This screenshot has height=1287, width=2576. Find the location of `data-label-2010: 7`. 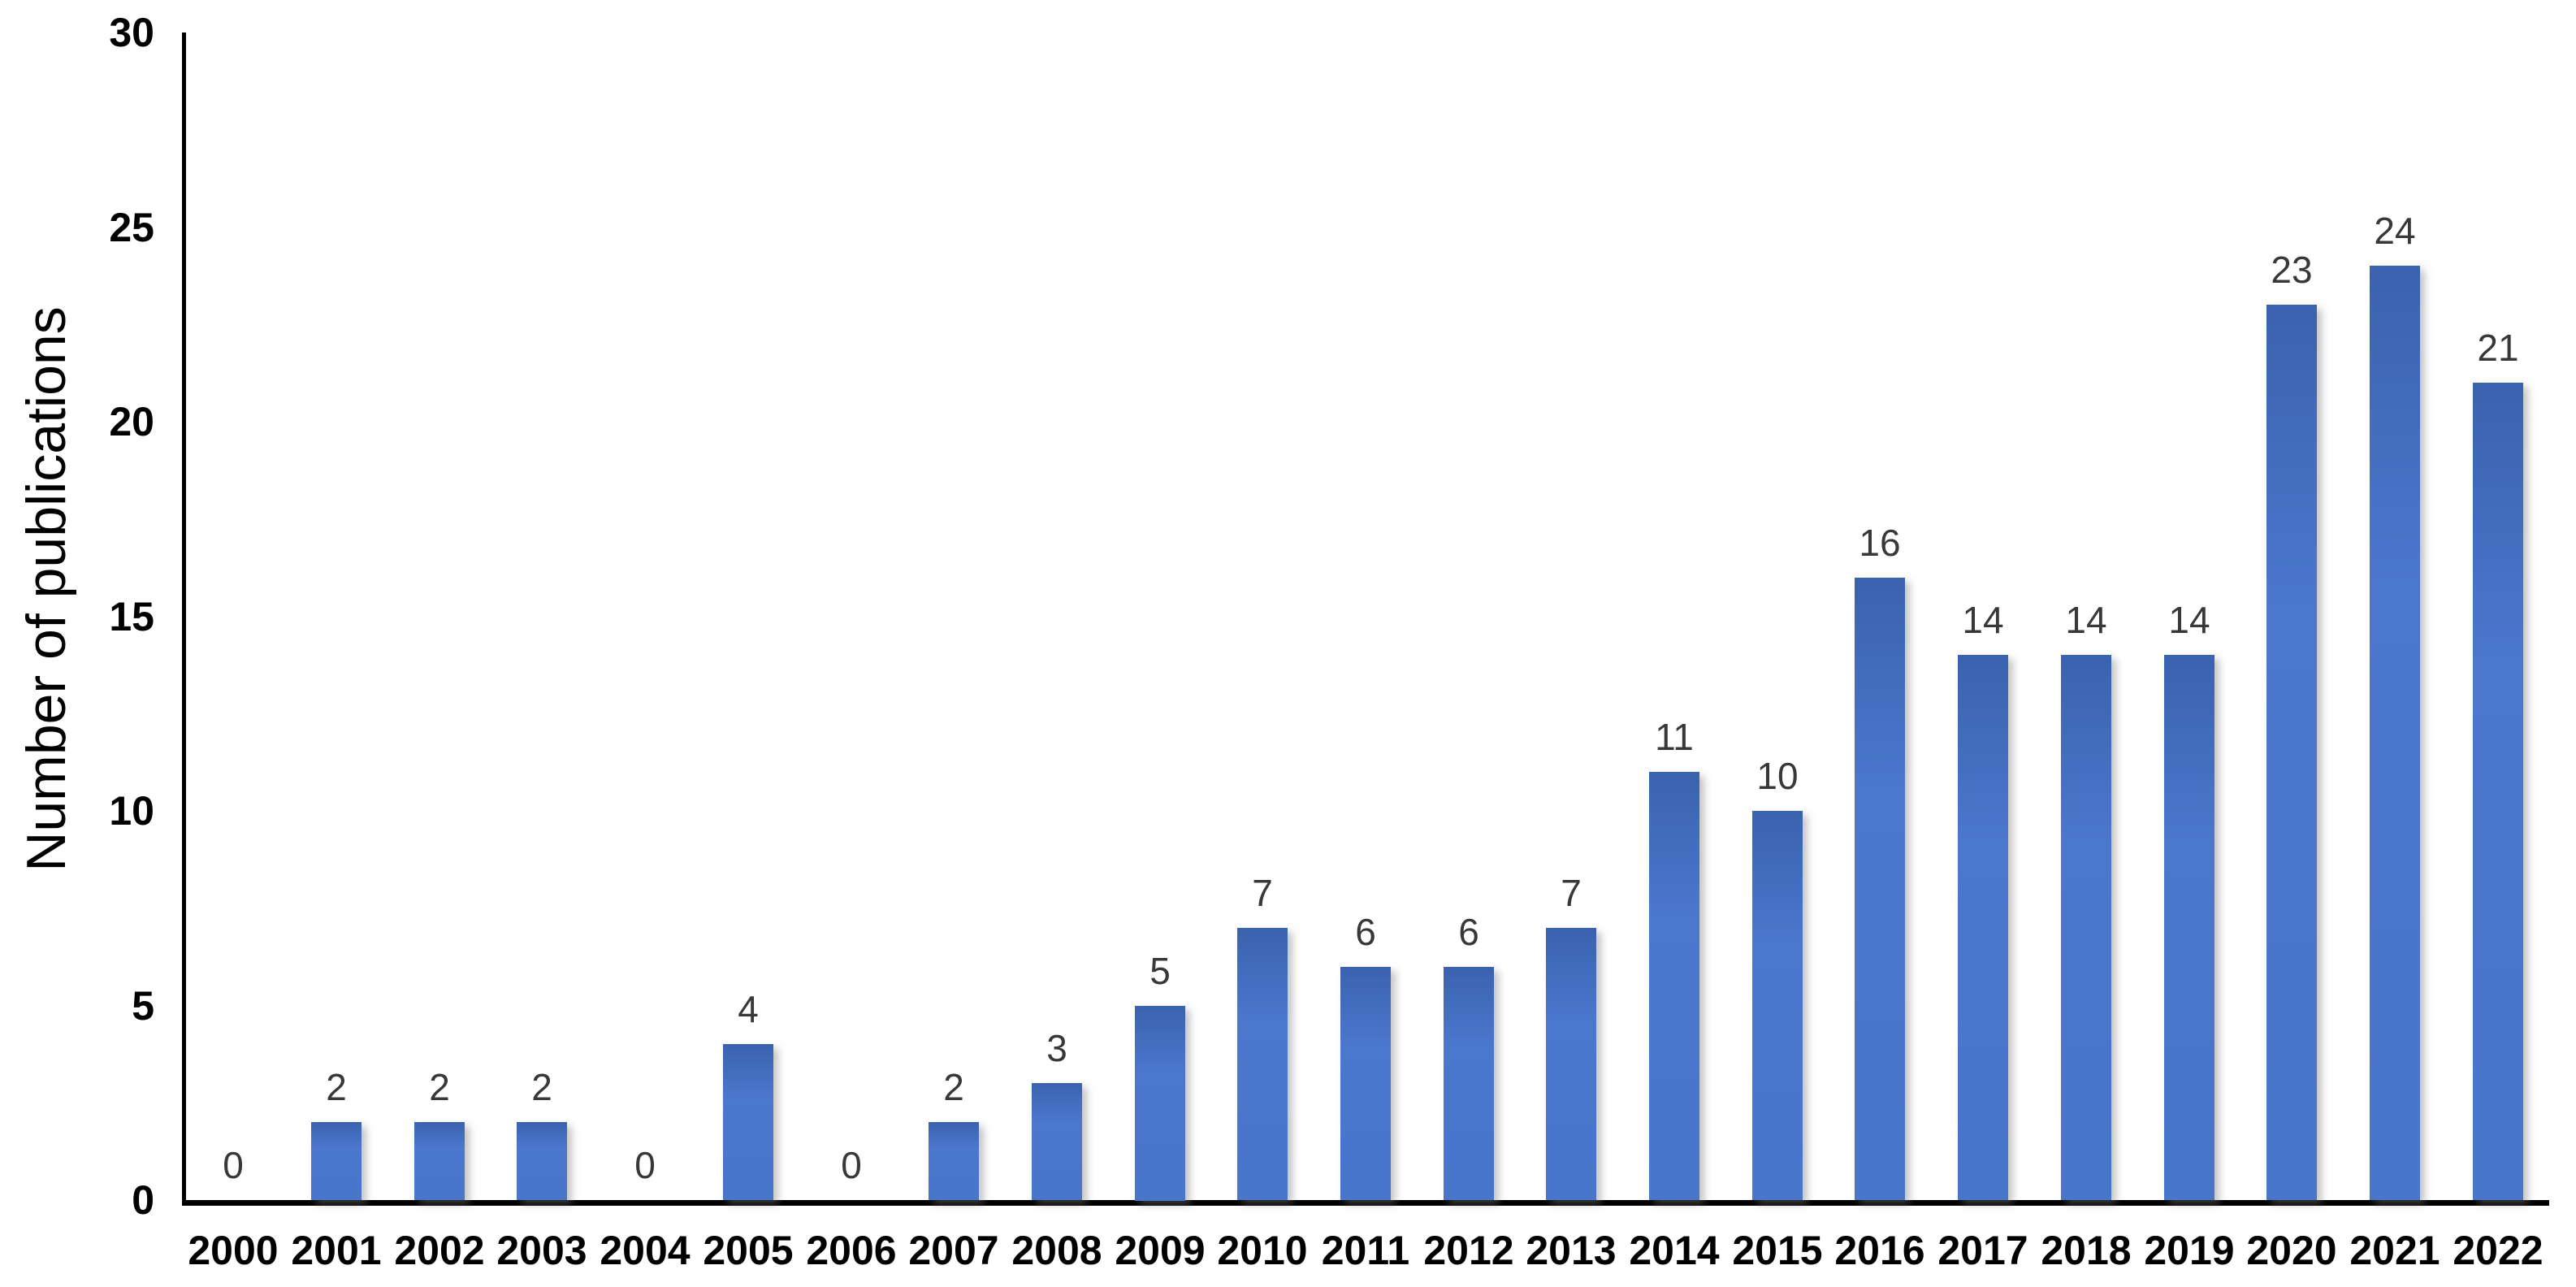

data-label-2010: 7 is located at coordinates (1262, 893).